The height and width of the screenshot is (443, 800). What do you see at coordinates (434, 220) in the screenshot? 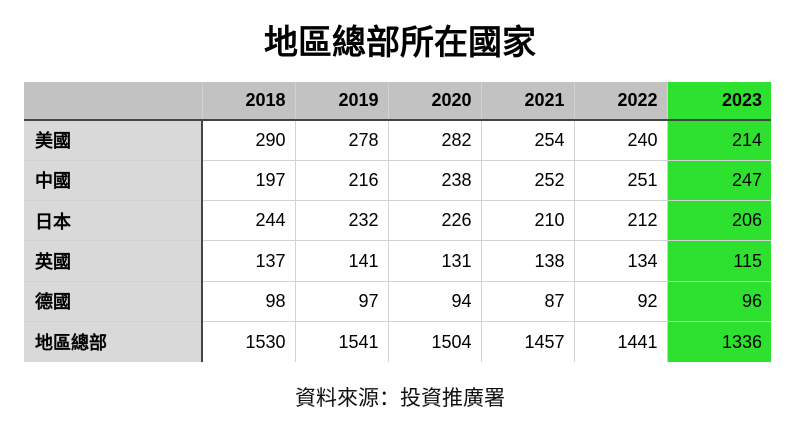
I see `value-cell: 226` at bounding box center [434, 220].